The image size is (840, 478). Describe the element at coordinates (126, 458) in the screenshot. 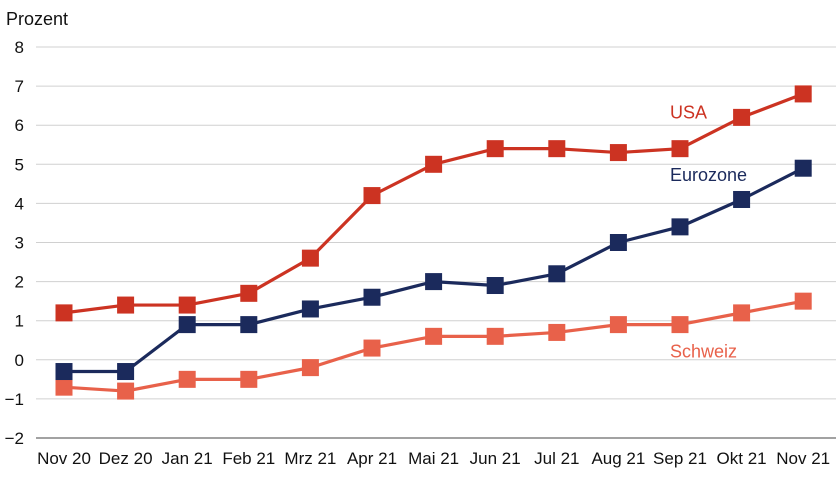

I see `x-tick-label: Dez 20` at that location.